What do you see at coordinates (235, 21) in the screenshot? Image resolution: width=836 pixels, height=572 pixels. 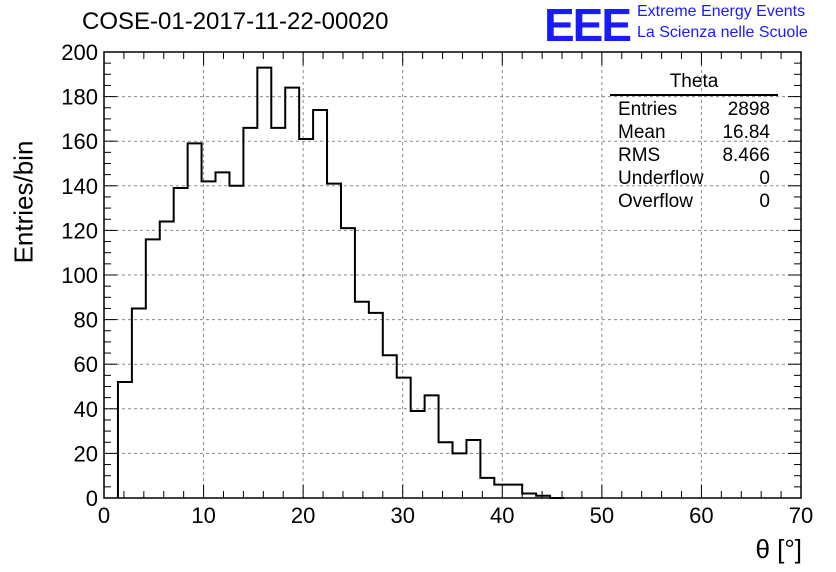 I see `chart-title: COSE-01-2017-11-22-00020` at bounding box center [235, 21].